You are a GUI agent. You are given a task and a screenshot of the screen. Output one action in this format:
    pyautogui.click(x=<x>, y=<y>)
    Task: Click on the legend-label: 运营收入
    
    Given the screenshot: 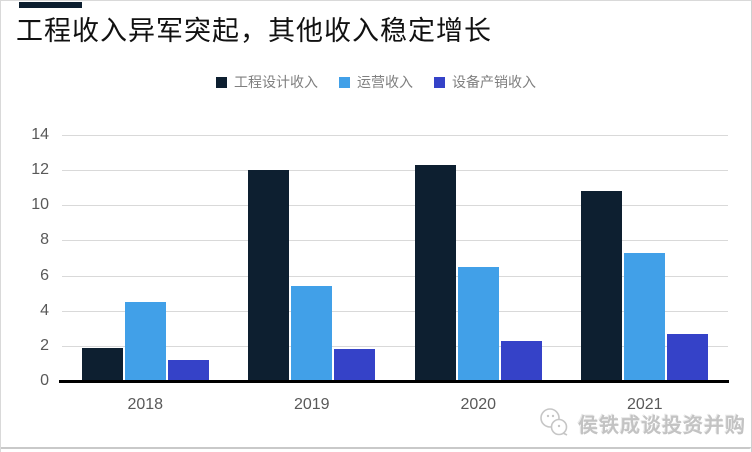 What is the action you would take?
    pyautogui.click(x=385, y=82)
    